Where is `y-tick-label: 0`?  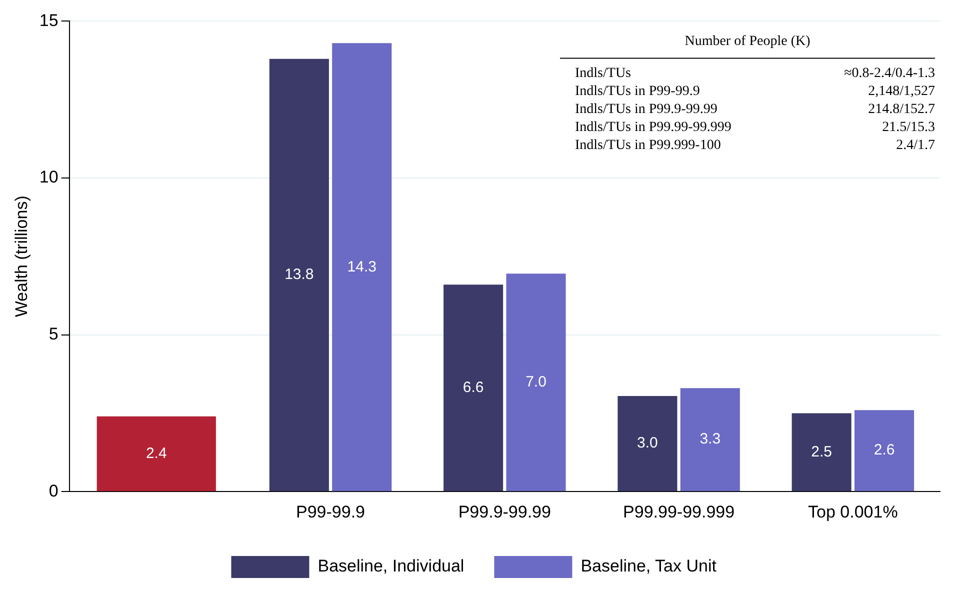 y-tick-label: 0 is located at coordinates (53, 490).